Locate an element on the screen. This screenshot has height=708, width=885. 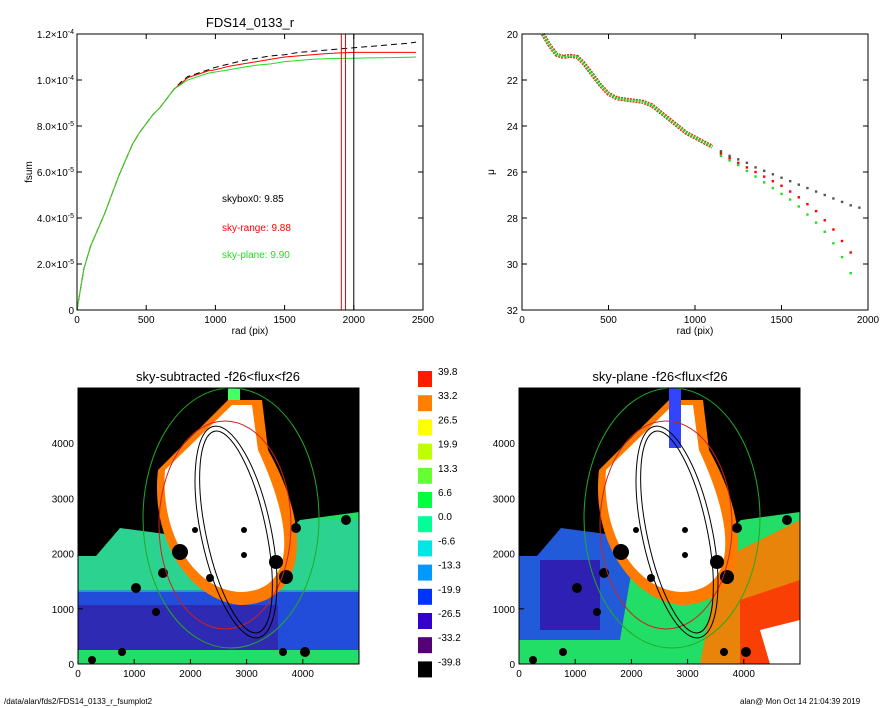
mu-xtick-label: 1000 is located at coordinates (695, 320).